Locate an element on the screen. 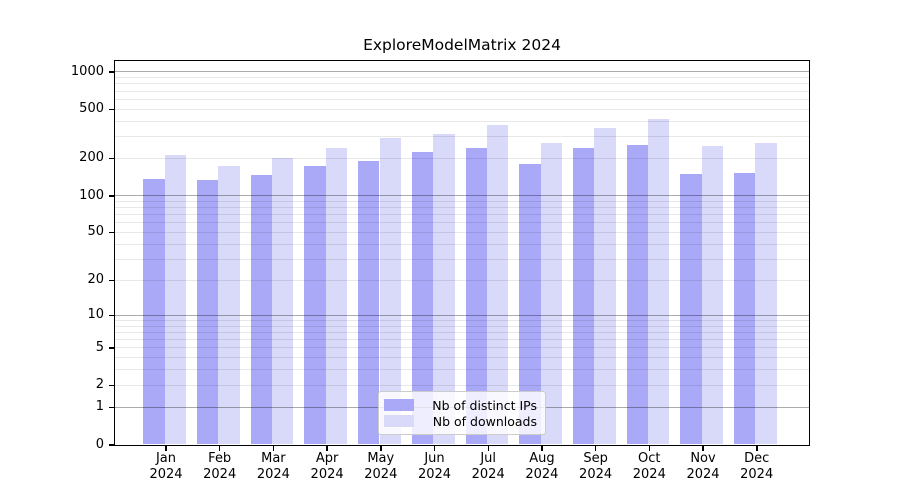 The width and height of the screenshot is (900, 500). y-tick-label-2: 2 is located at coordinates (99, 385).